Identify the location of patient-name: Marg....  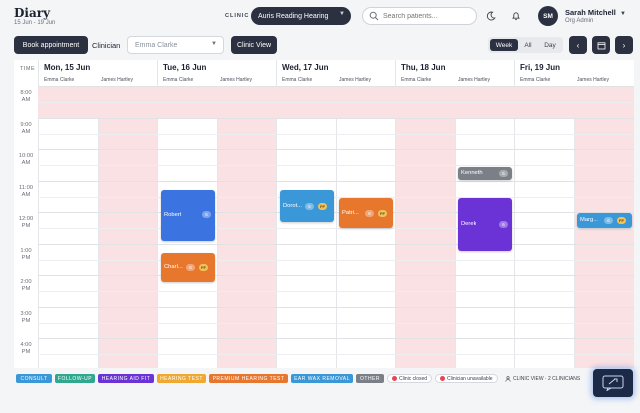
(589, 220).